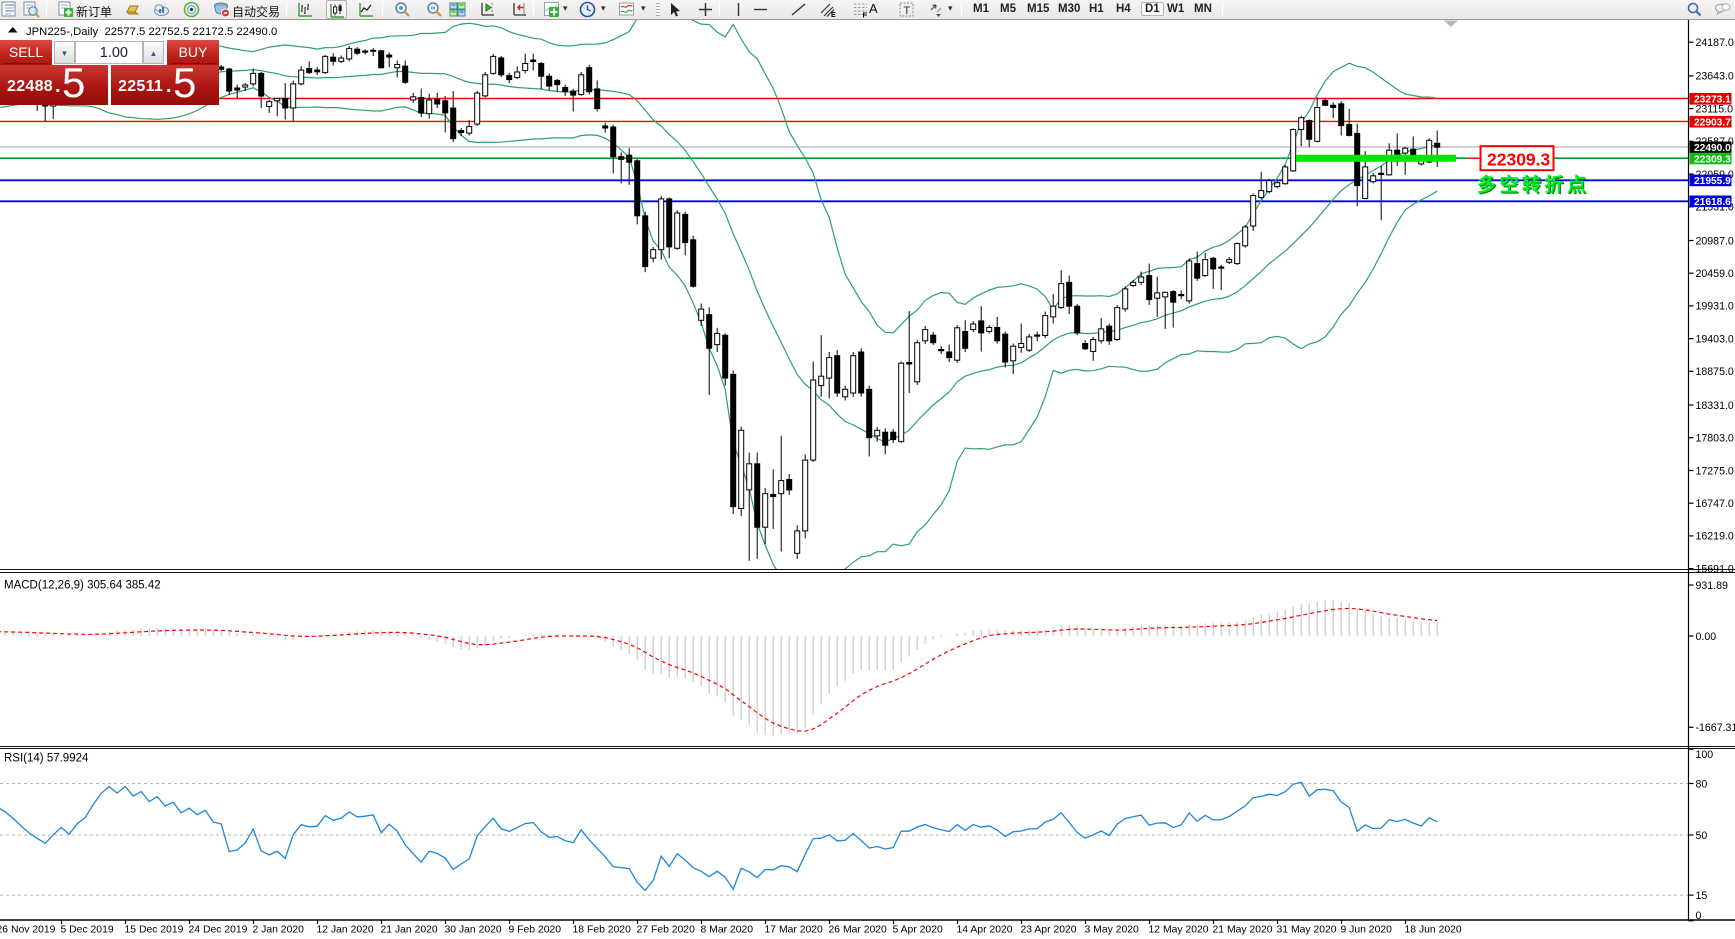 This screenshot has height=939, width=1735. I want to click on svg-text: F, so click(865, 15).